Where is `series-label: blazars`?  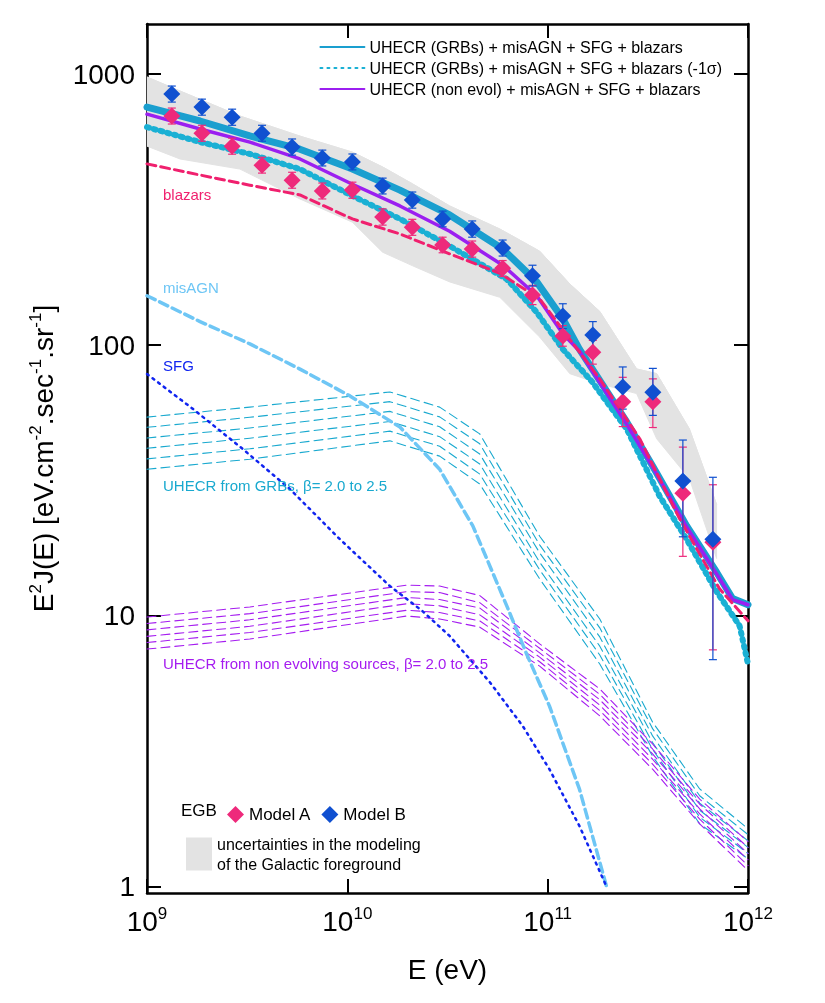
series-label: blazars is located at coordinates (187, 195).